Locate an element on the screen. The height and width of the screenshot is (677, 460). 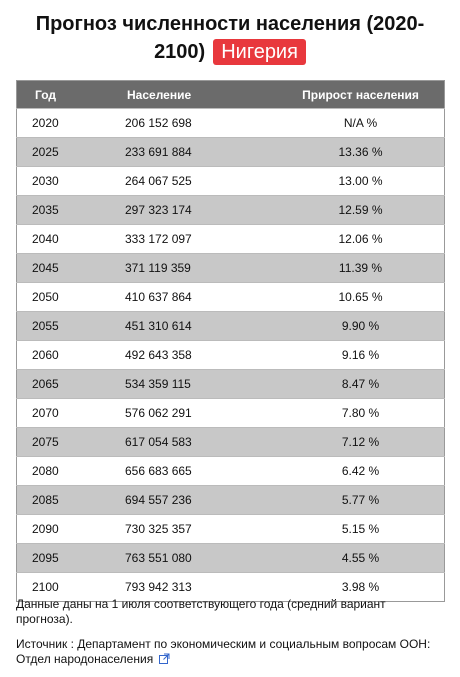
table-cell: 763 551 080 is located at coordinates (191, 558).